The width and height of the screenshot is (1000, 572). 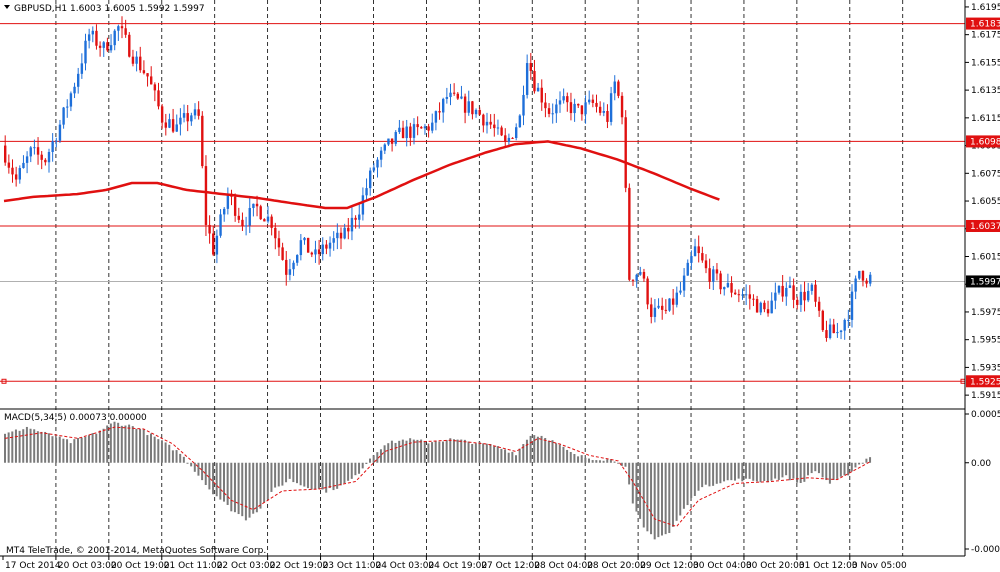 What do you see at coordinates (985, 415) in the screenshot?
I see `macd-tick-label: 0.00052` at bounding box center [985, 415].